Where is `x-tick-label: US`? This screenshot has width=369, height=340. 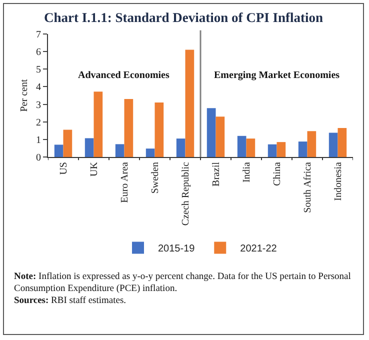
x-tick-label: US is located at coordinates (64, 168).